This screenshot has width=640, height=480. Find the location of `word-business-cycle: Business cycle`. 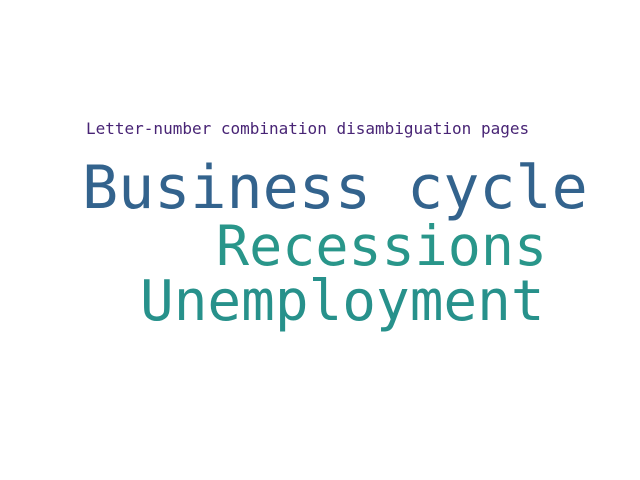

word-business-cycle: Business cycle is located at coordinates (335, 188).